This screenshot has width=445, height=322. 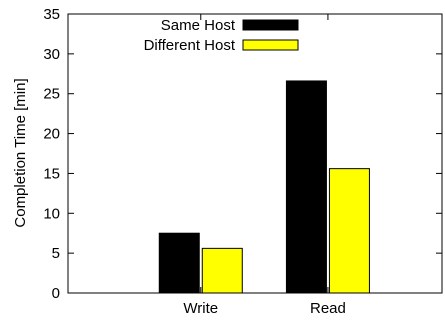 What do you see at coordinates (221, 35) in the screenshot?
I see `legend: Same Host Different Host` at bounding box center [221, 35].